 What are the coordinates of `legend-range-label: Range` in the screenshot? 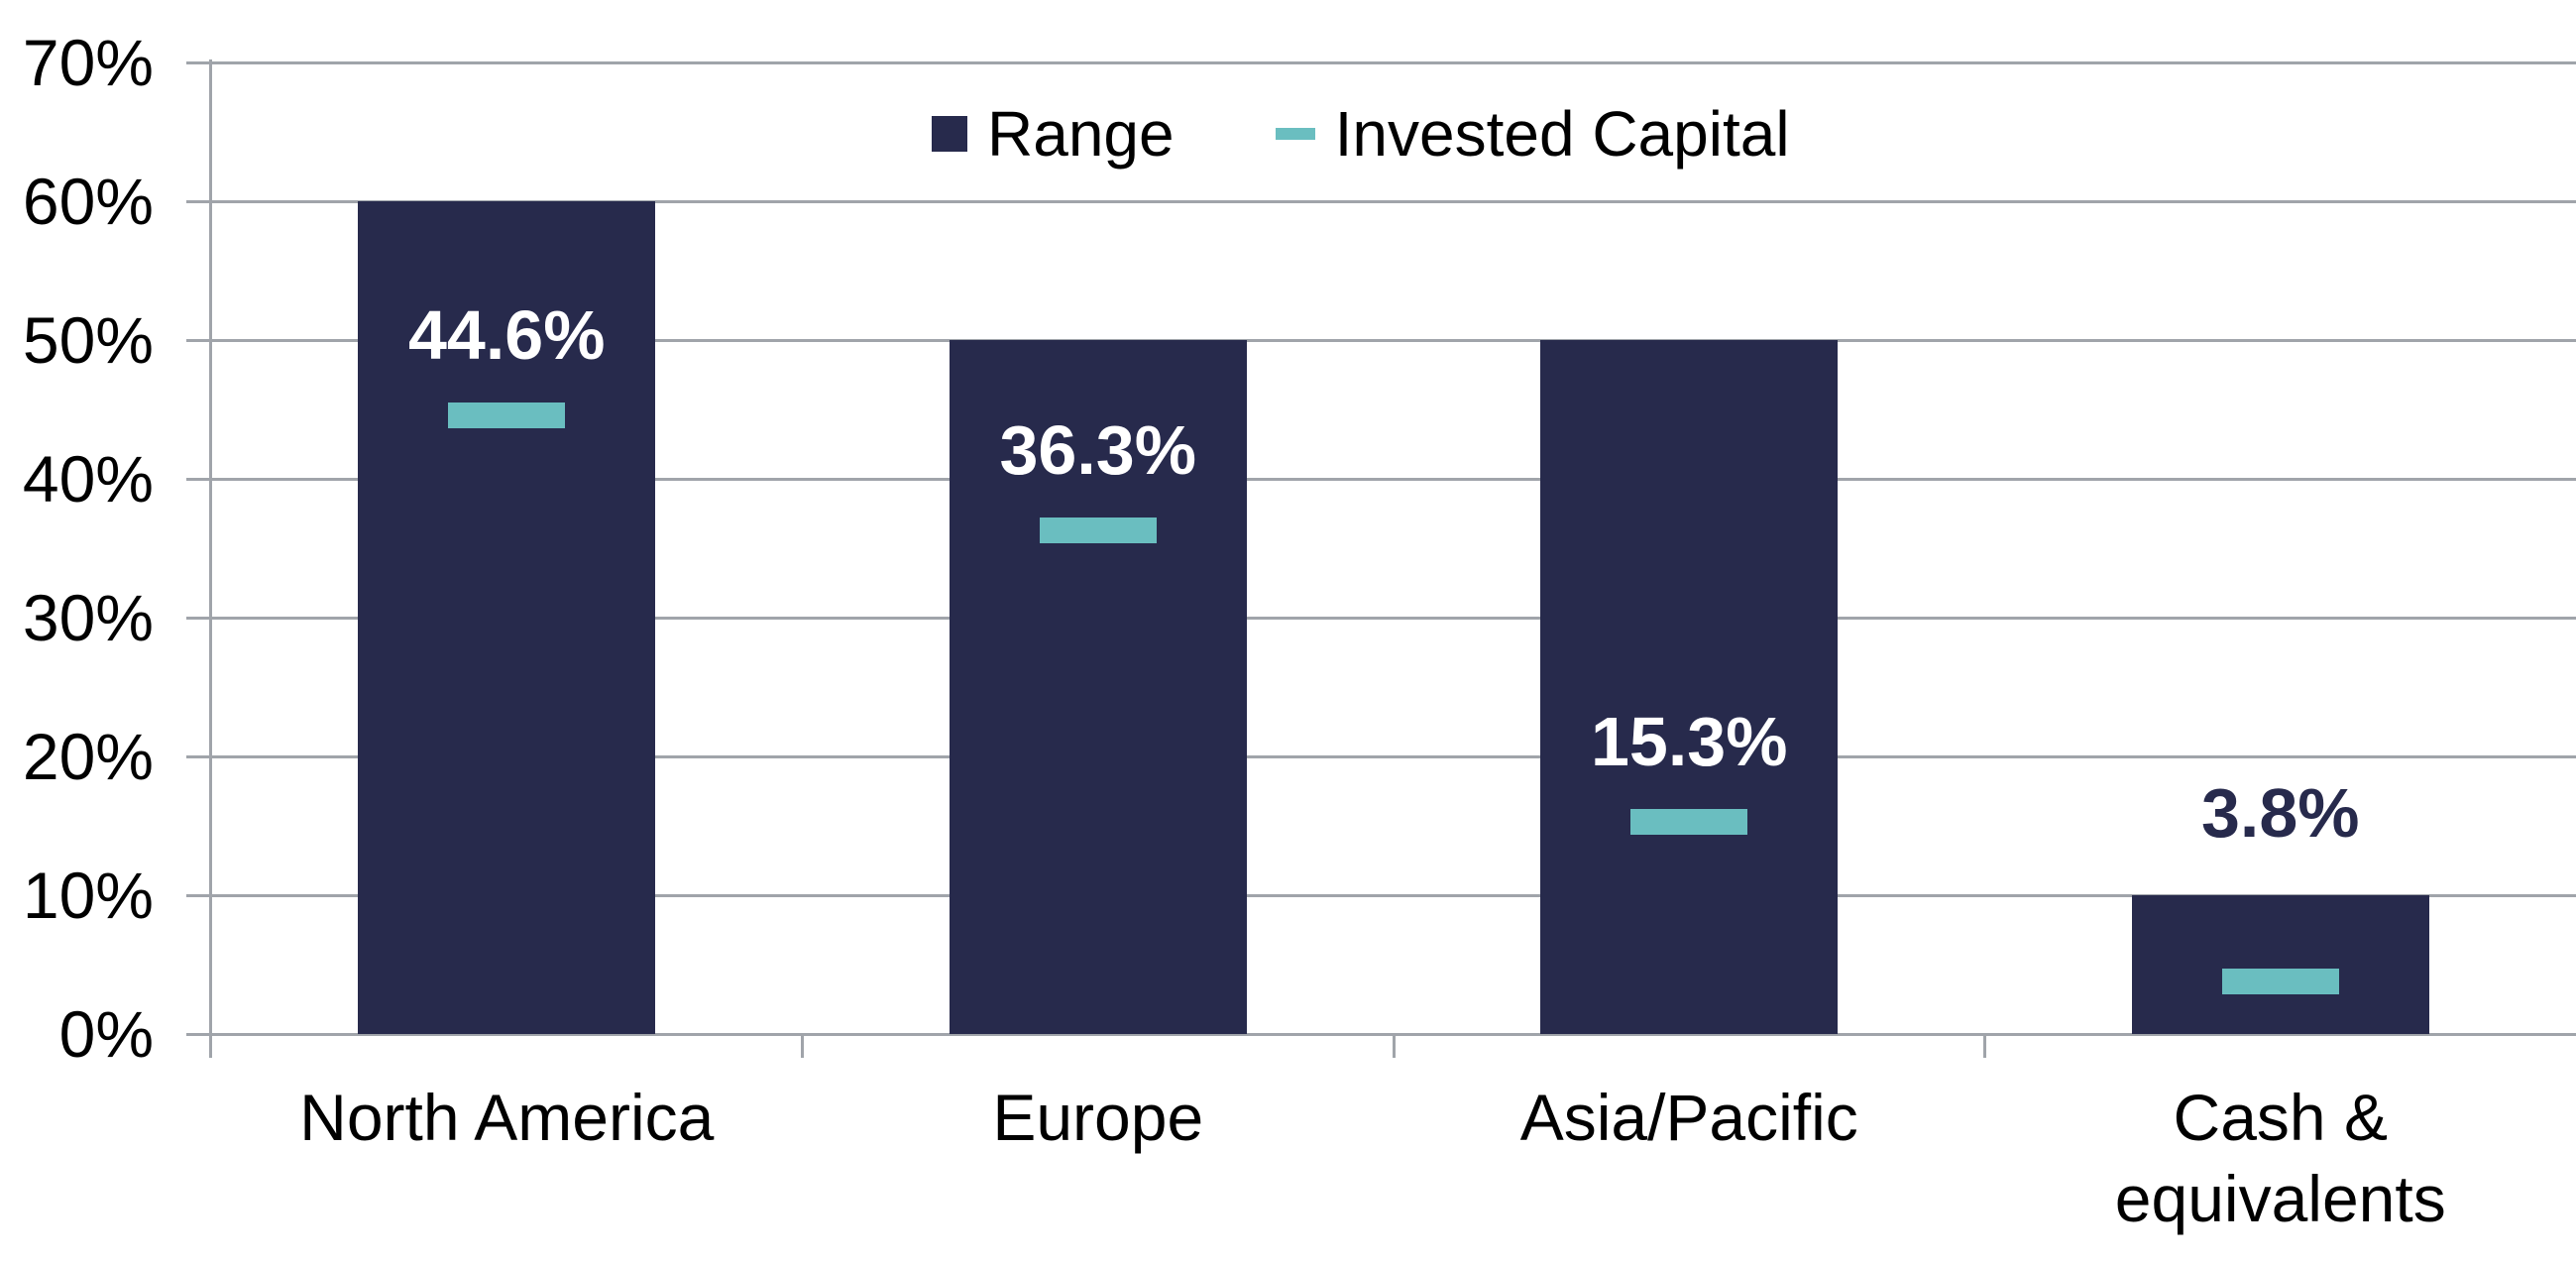 It's located at (1081, 134).